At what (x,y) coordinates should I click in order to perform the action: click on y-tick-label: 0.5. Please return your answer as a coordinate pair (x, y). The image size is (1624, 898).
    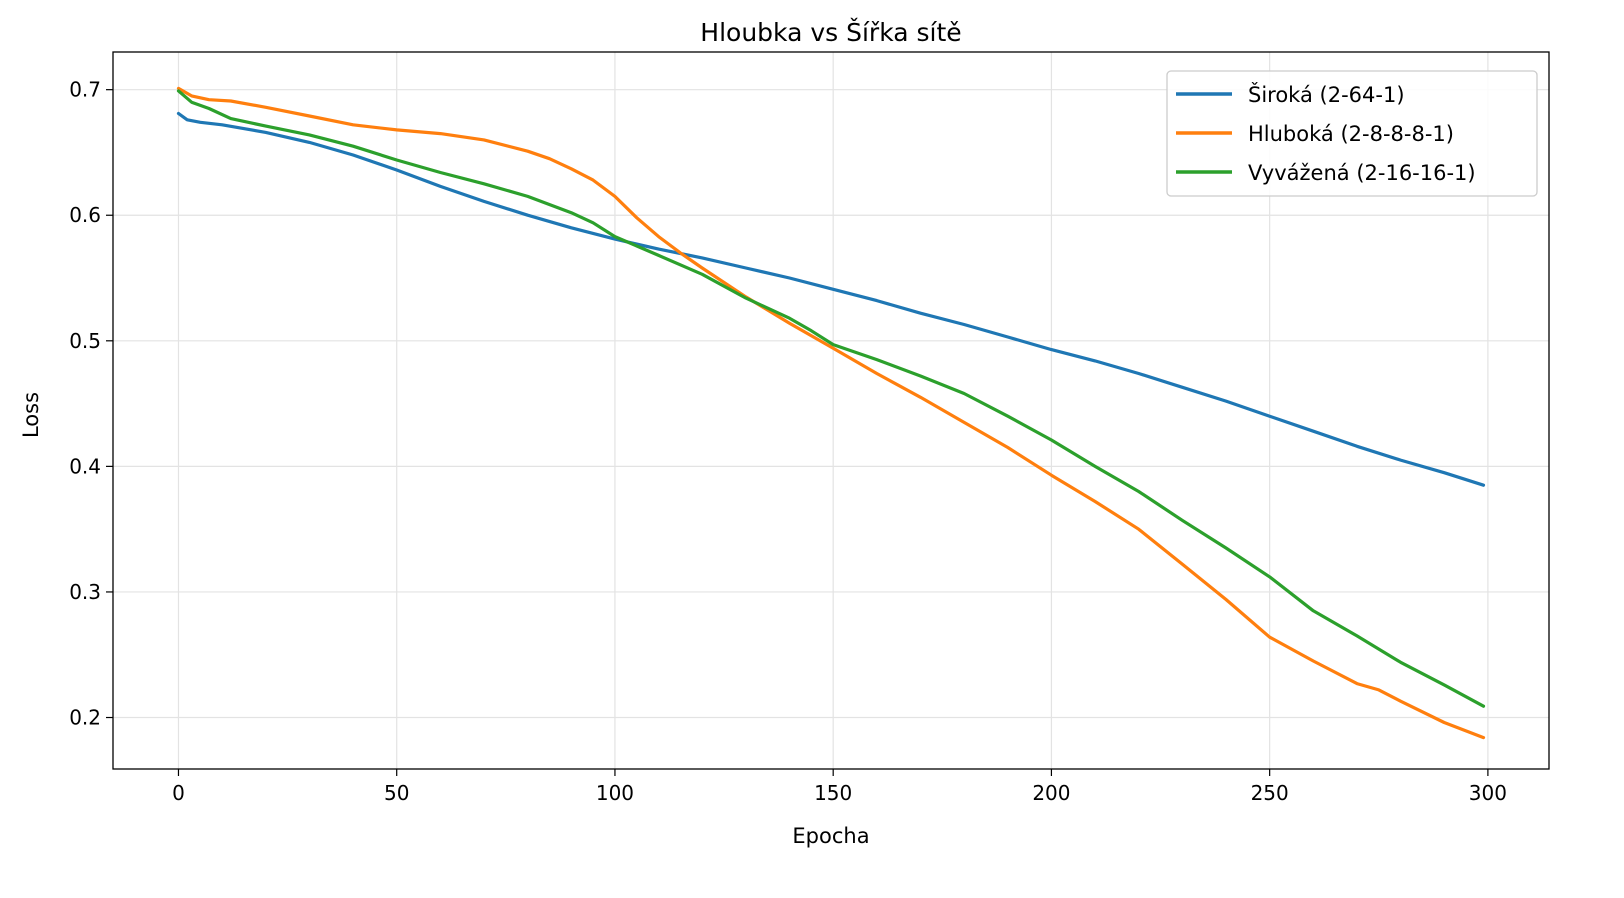
    Looking at the image, I should click on (85, 341).